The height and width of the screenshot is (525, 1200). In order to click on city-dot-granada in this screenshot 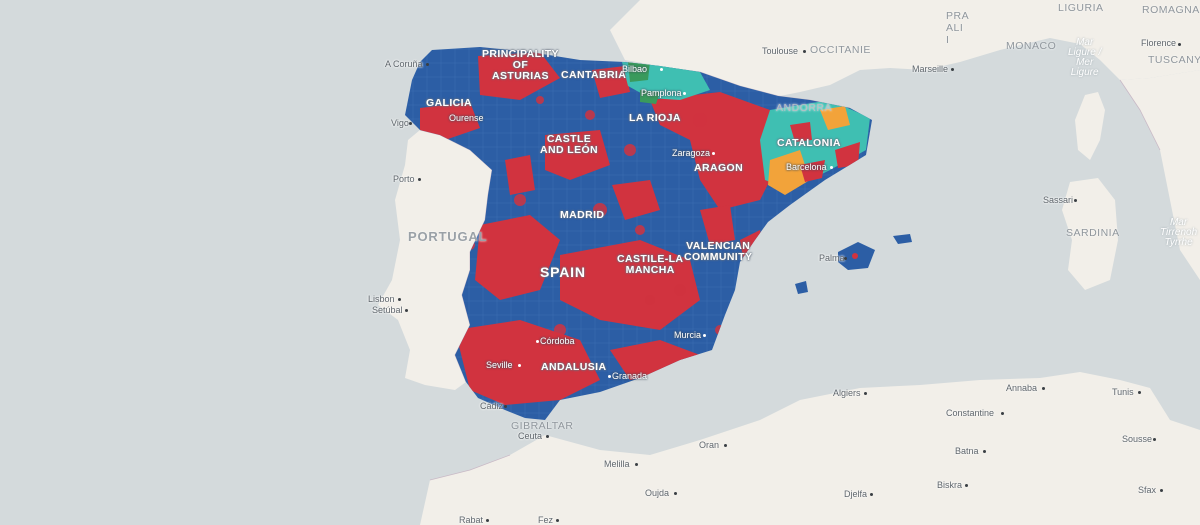, I will do `click(609, 376)`.